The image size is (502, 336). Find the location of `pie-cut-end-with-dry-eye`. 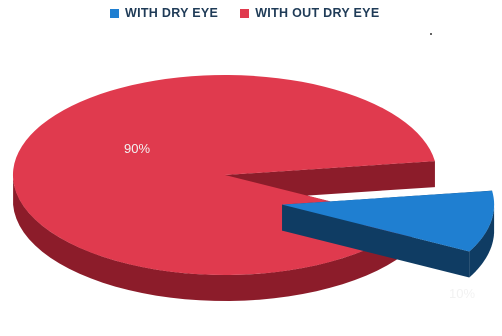

pie-cut-end-with-dry-eye is located at coordinates (376, 241).